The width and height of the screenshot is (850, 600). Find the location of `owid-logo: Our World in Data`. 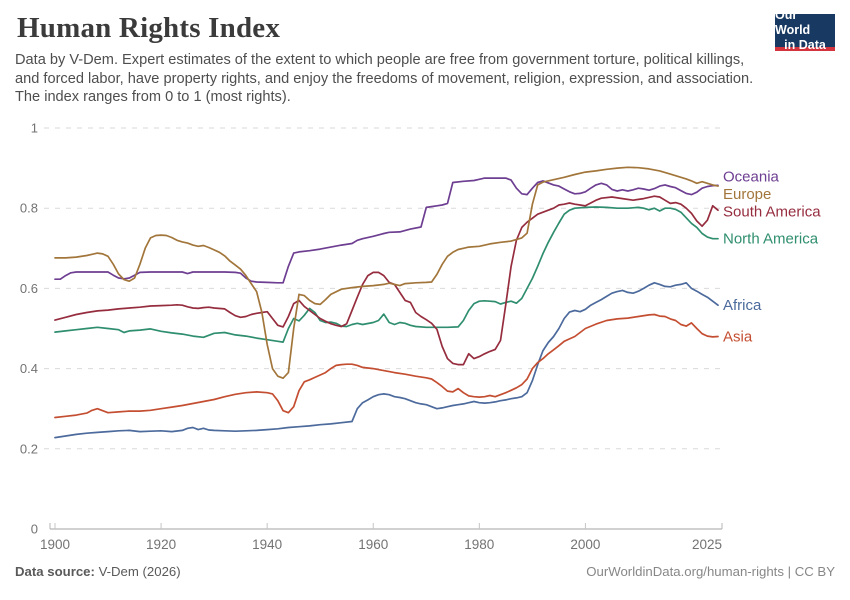

owid-logo: Our World in Data is located at coordinates (805, 30).